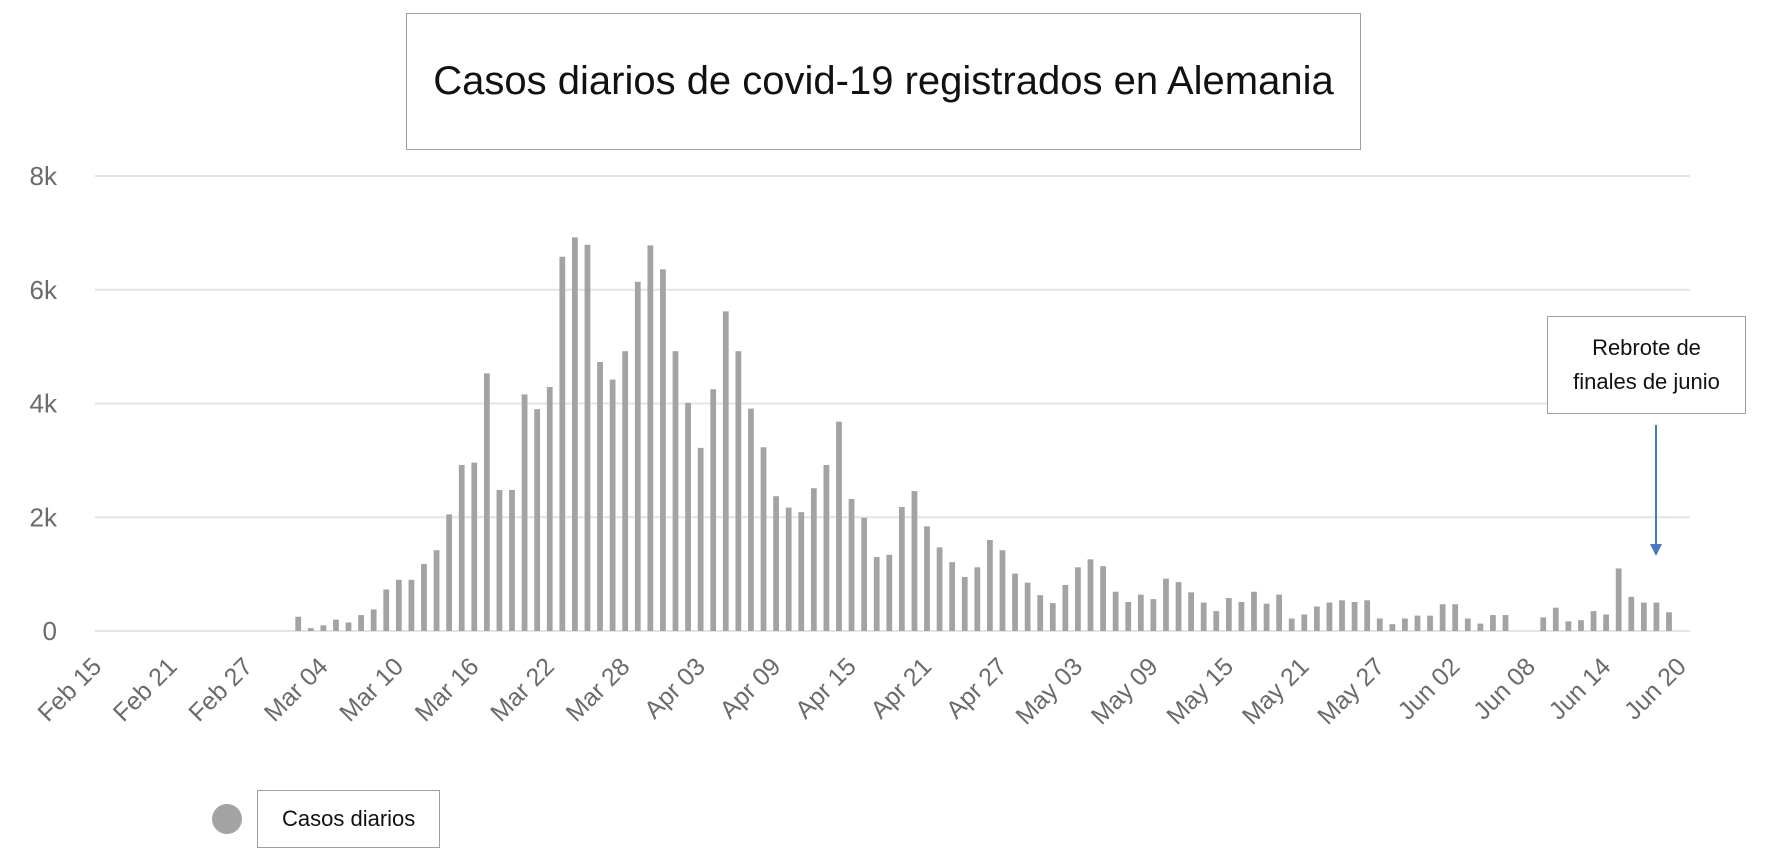 The height and width of the screenshot is (848, 1771). Describe the element at coordinates (220, 689) in the screenshot. I see `x-tick-label: Feb 27` at that location.